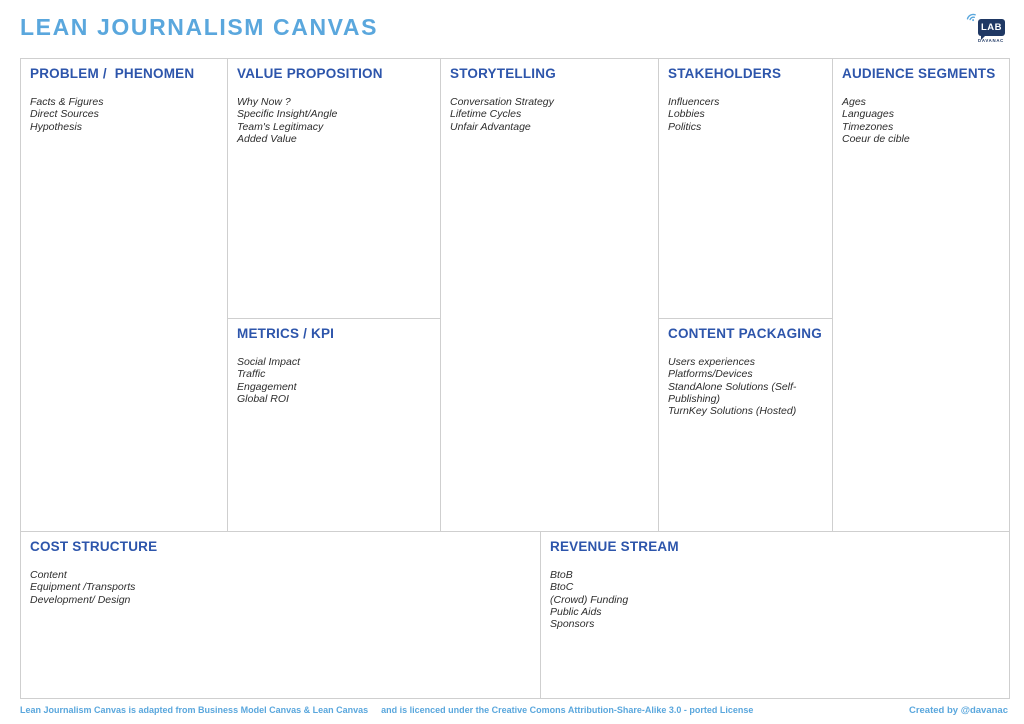 This screenshot has width=1024, height=724. What do you see at coordinates (94, 546) in the screenshot?
I see `section-title: COST STRUCTURE` at bounding box center [94, 546].